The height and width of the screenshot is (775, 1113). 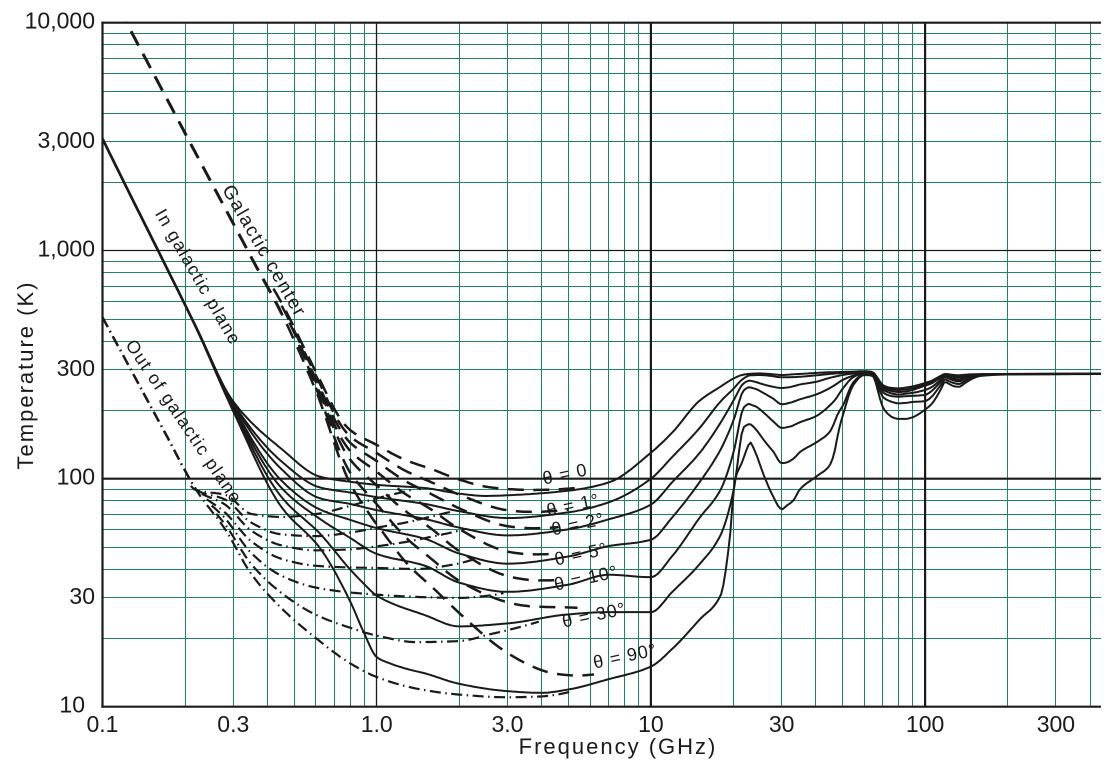 I want to click on svg-text: 0.1, so click(x=103, y=724).